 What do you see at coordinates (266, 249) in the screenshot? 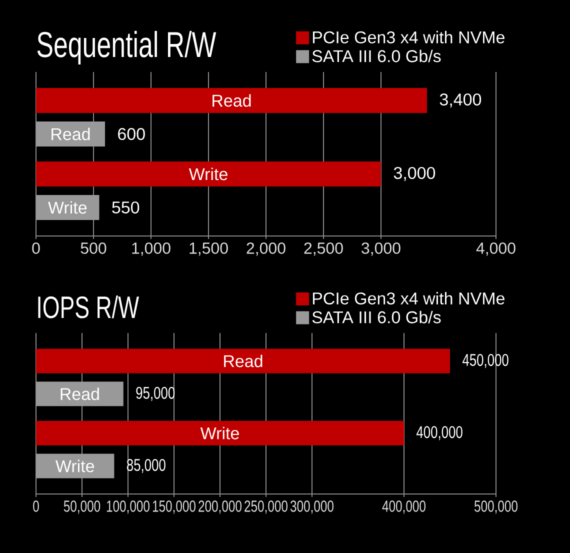
I see `x-tick-label: 2,000` at bounding box center [266, 249].